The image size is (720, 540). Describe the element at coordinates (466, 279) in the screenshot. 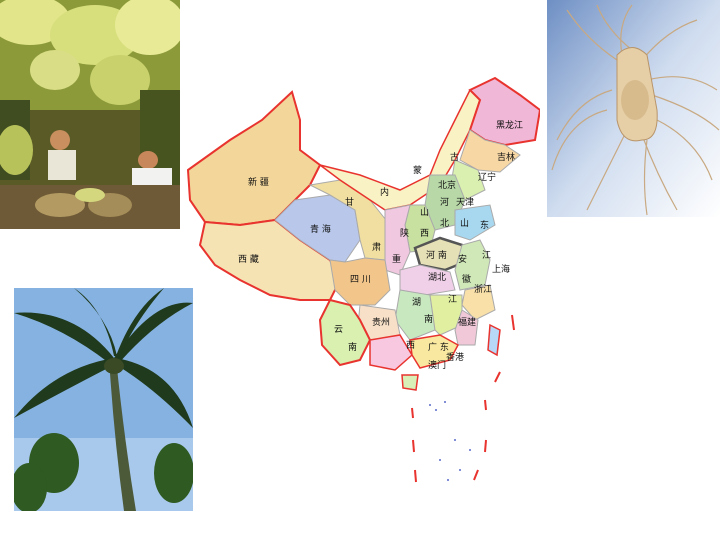

I see `label-anhui-2: 徽` at that location.